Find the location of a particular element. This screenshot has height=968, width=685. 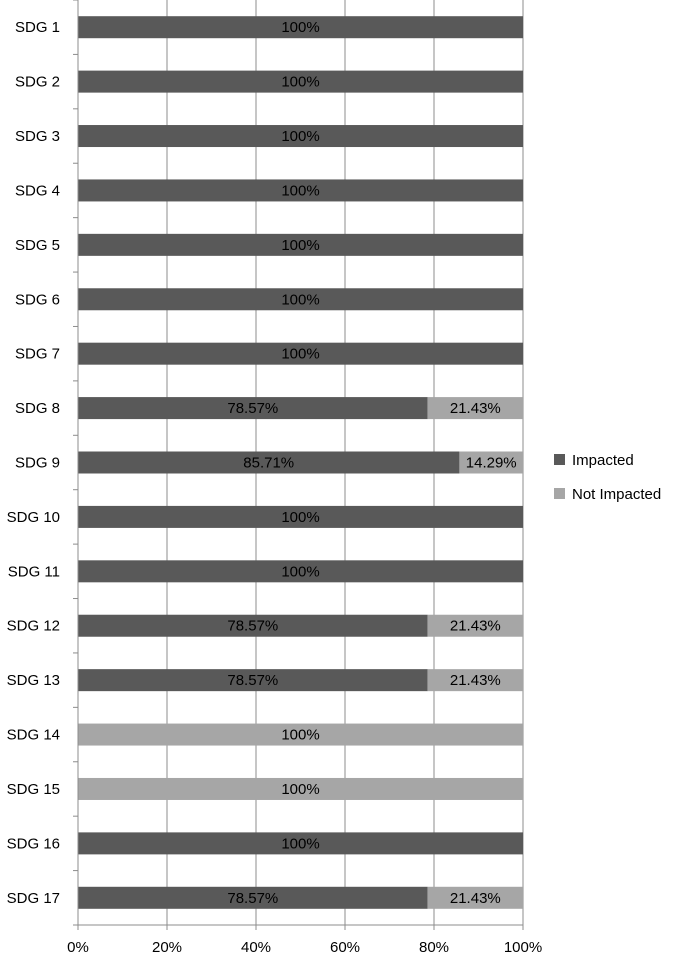

data-label: 85.71% is located at coordinates (268, 463).